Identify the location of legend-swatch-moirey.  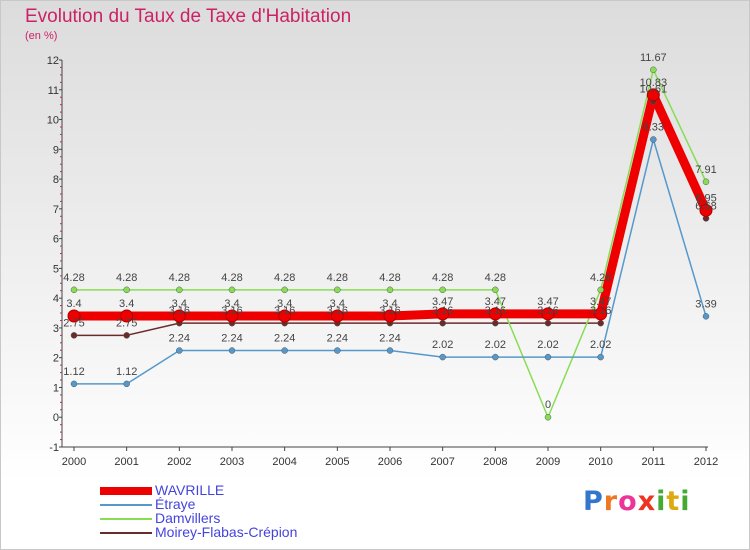
(126, 533).